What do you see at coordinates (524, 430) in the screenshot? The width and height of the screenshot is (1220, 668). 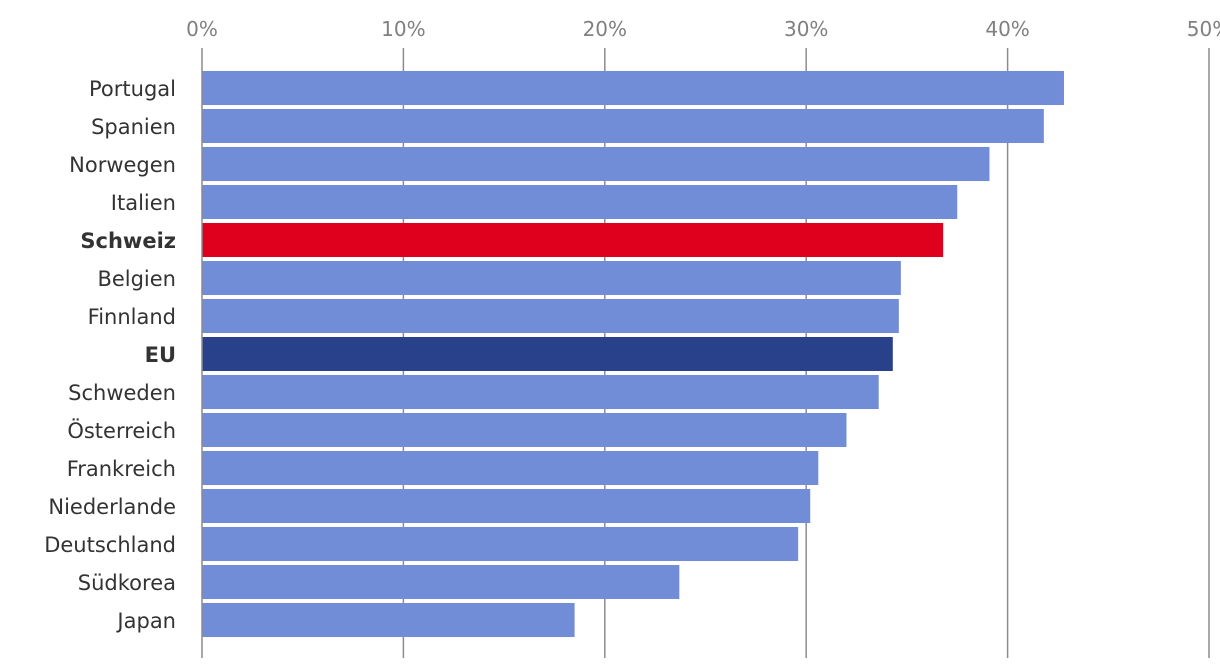 I see `bar--sterreich` at bounding box center [524, 430].